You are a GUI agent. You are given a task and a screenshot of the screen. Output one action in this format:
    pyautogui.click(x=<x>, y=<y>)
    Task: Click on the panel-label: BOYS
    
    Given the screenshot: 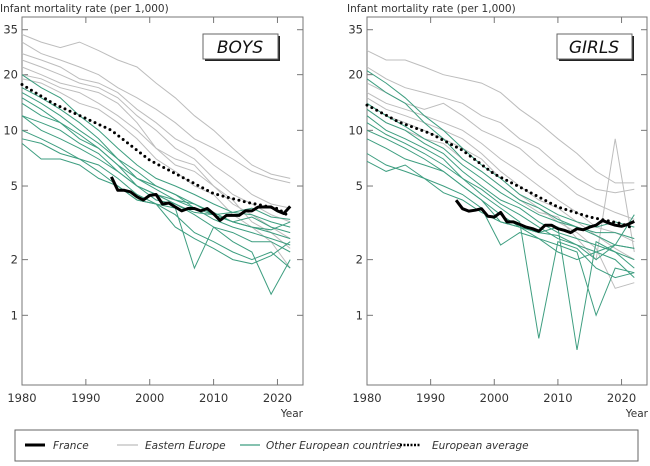 What is the action you would take?
    pyautogui.click(x=240, y=48)
    